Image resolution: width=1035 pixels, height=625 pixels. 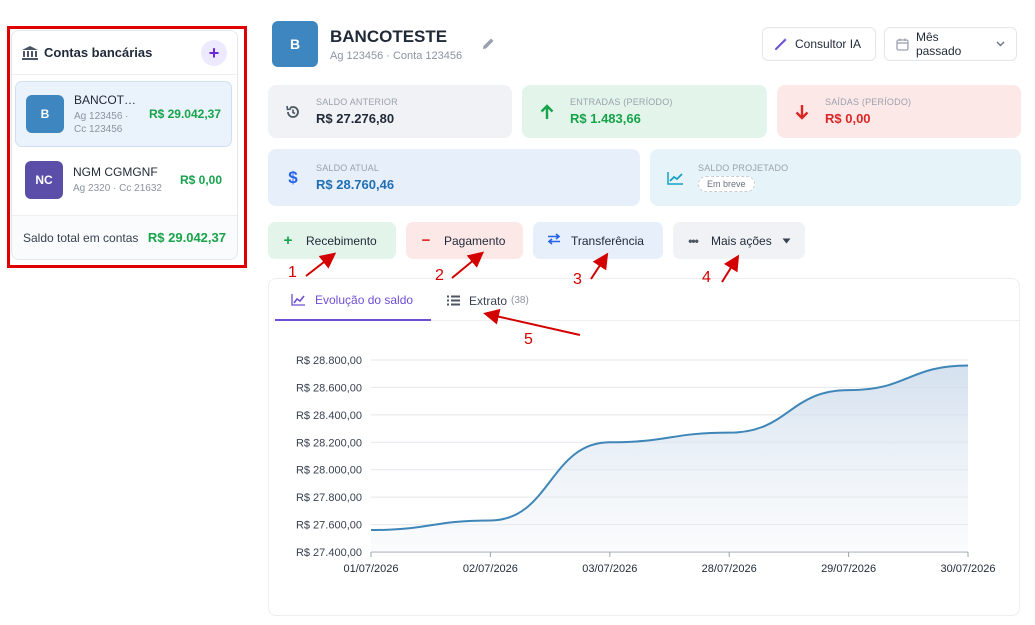 What do you see at coordinates (828, 44) in the screenshot?
I see `consultor-ia-label: Consultor IA` at bounding box center [828, 44].